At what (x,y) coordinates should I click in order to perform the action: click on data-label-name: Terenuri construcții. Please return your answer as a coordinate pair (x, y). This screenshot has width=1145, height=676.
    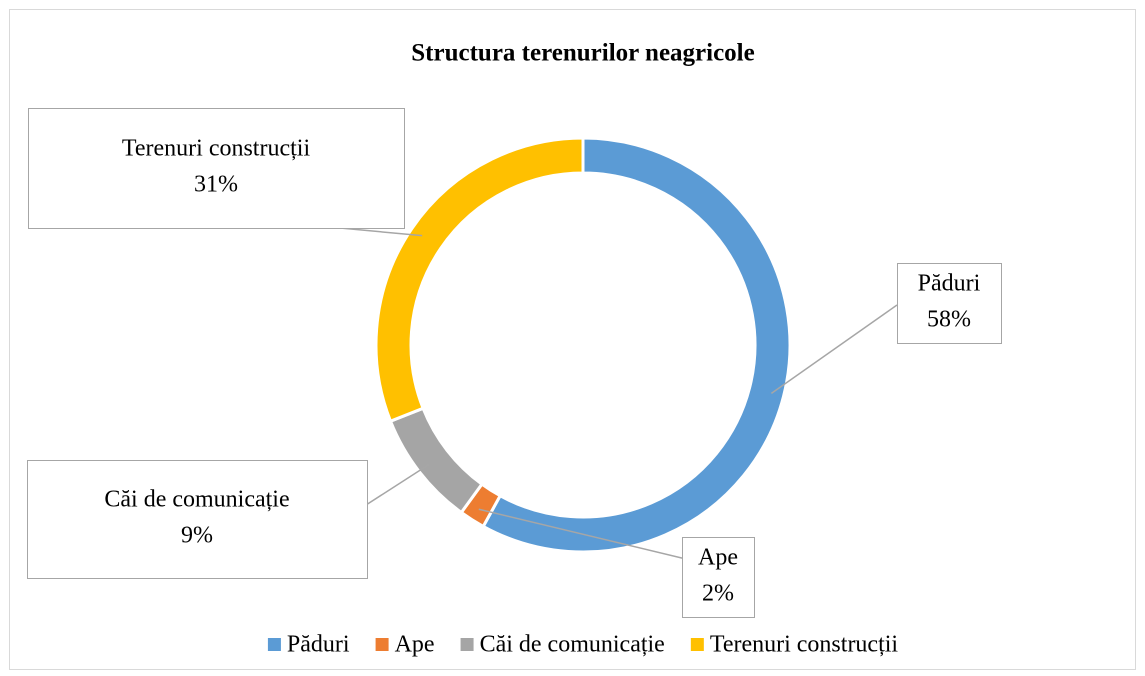
    Looking at the image, I should click on (216, 149).